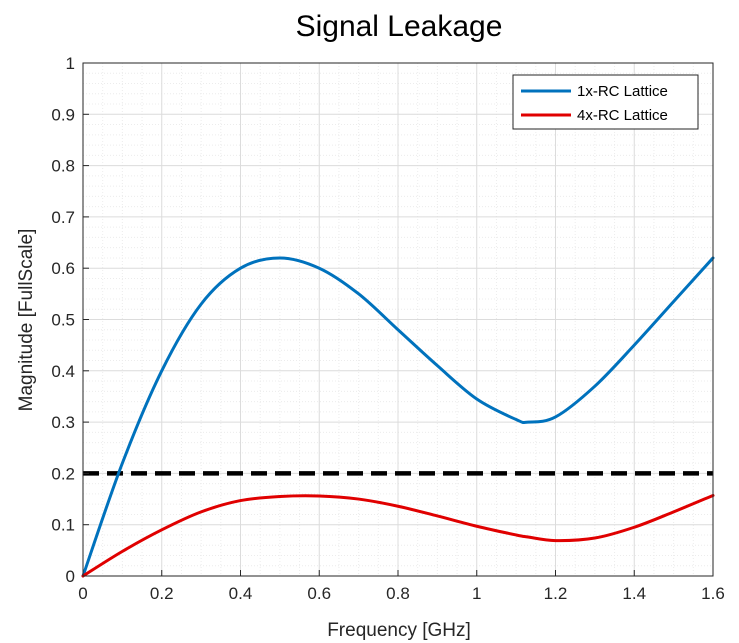 Image resolution: width=739 pixels, height=643 pixels. Describe the element at coordinates (63, 268) in the screenshot. I see `y-tick-label: 0.6` at that location.